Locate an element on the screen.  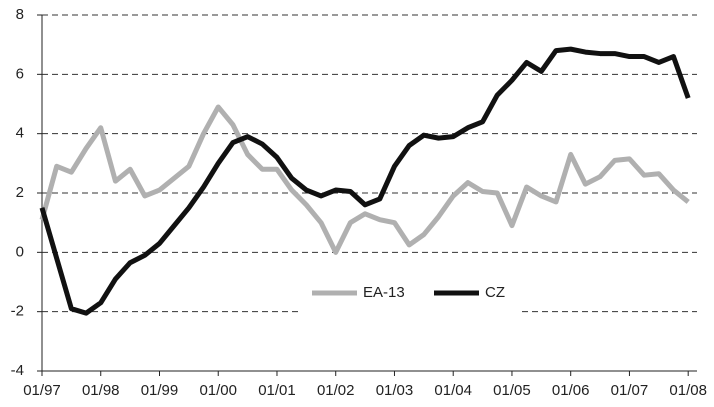
x-tick-label: 01/04 is located at coordinates (453, 390).